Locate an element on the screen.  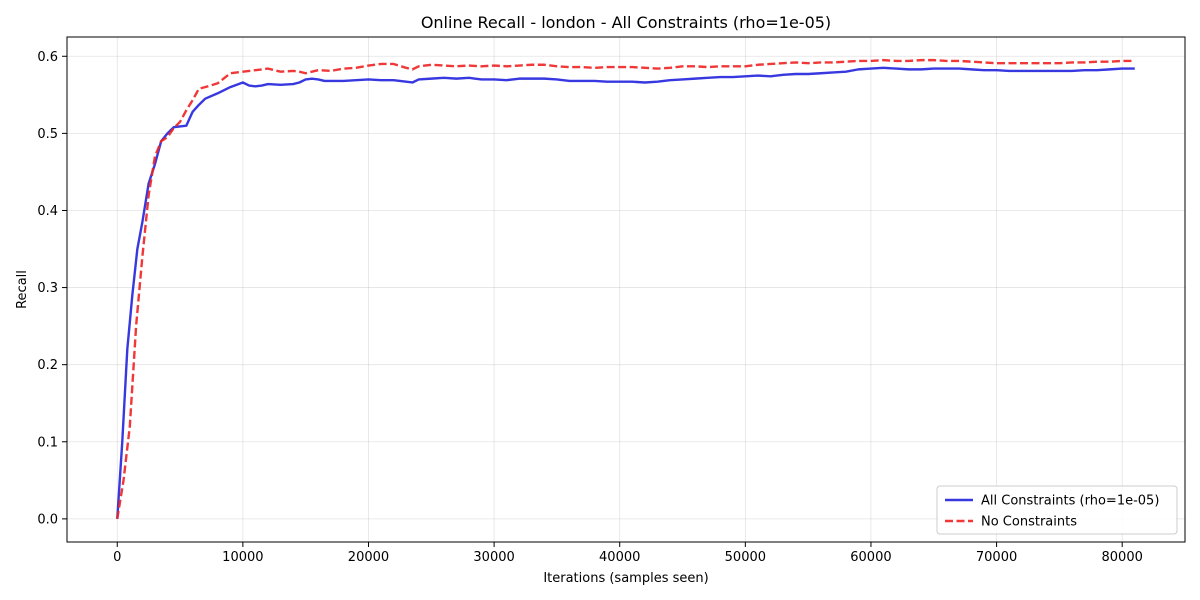
x-tick-label: 0 is located at coordinates (117, 557).